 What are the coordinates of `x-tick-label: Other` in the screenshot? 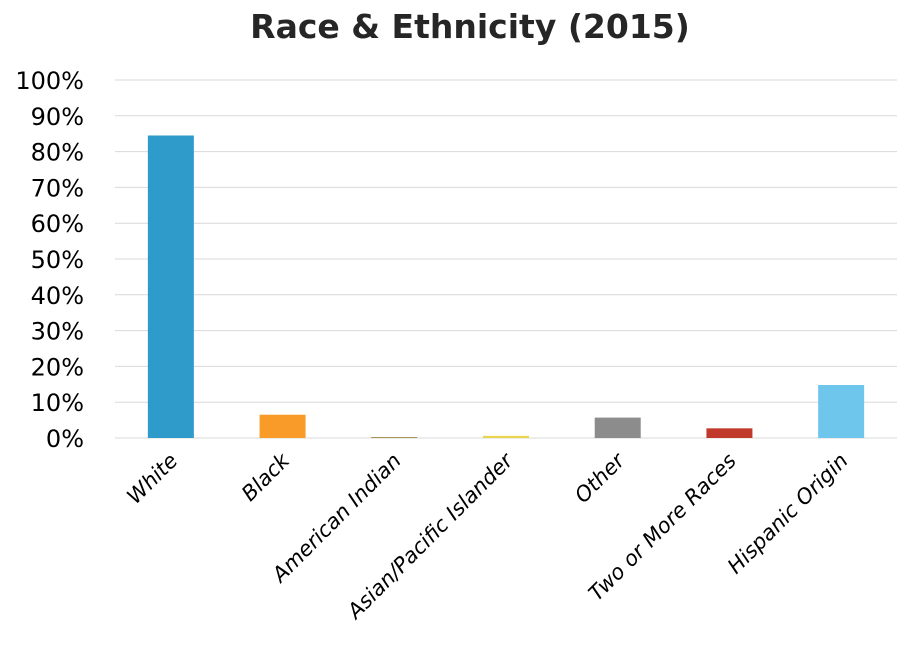 It's located at (600, 478).